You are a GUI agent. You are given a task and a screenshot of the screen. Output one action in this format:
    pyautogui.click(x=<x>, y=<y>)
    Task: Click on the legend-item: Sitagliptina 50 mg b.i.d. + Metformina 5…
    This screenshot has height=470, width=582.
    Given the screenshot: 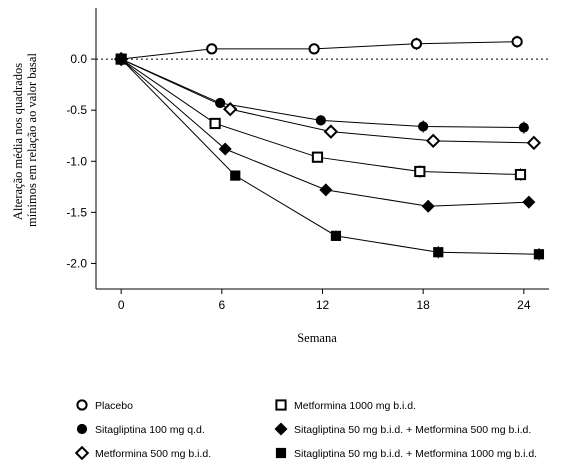 What is the action you would take?
    pyautogui.click(x=402, y=429)
    